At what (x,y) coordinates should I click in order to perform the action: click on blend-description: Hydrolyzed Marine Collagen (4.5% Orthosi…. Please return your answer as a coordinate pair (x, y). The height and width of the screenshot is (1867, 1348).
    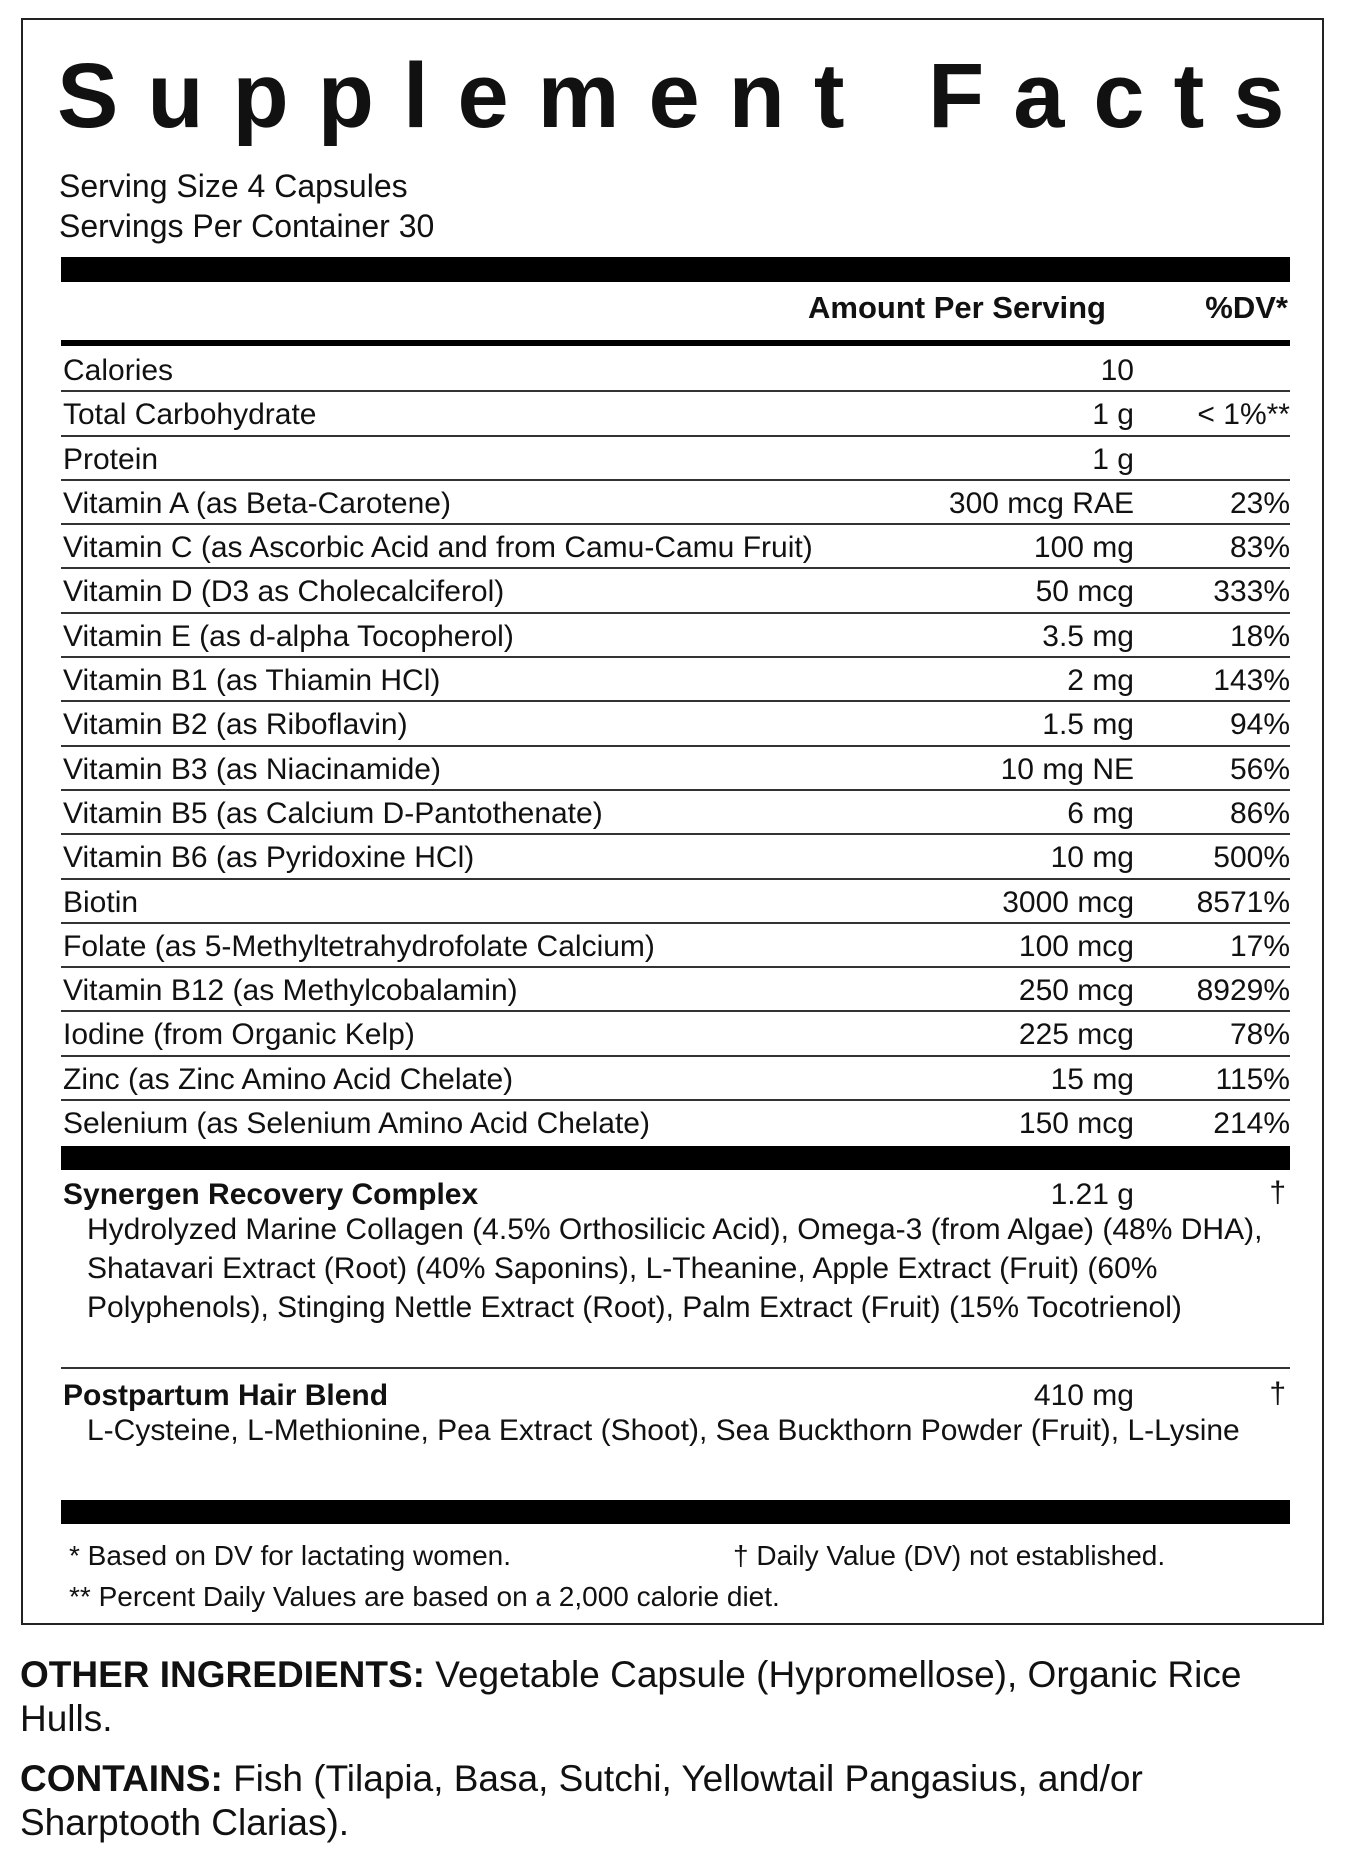
    Looking at the image, I should click on (675, 1268).